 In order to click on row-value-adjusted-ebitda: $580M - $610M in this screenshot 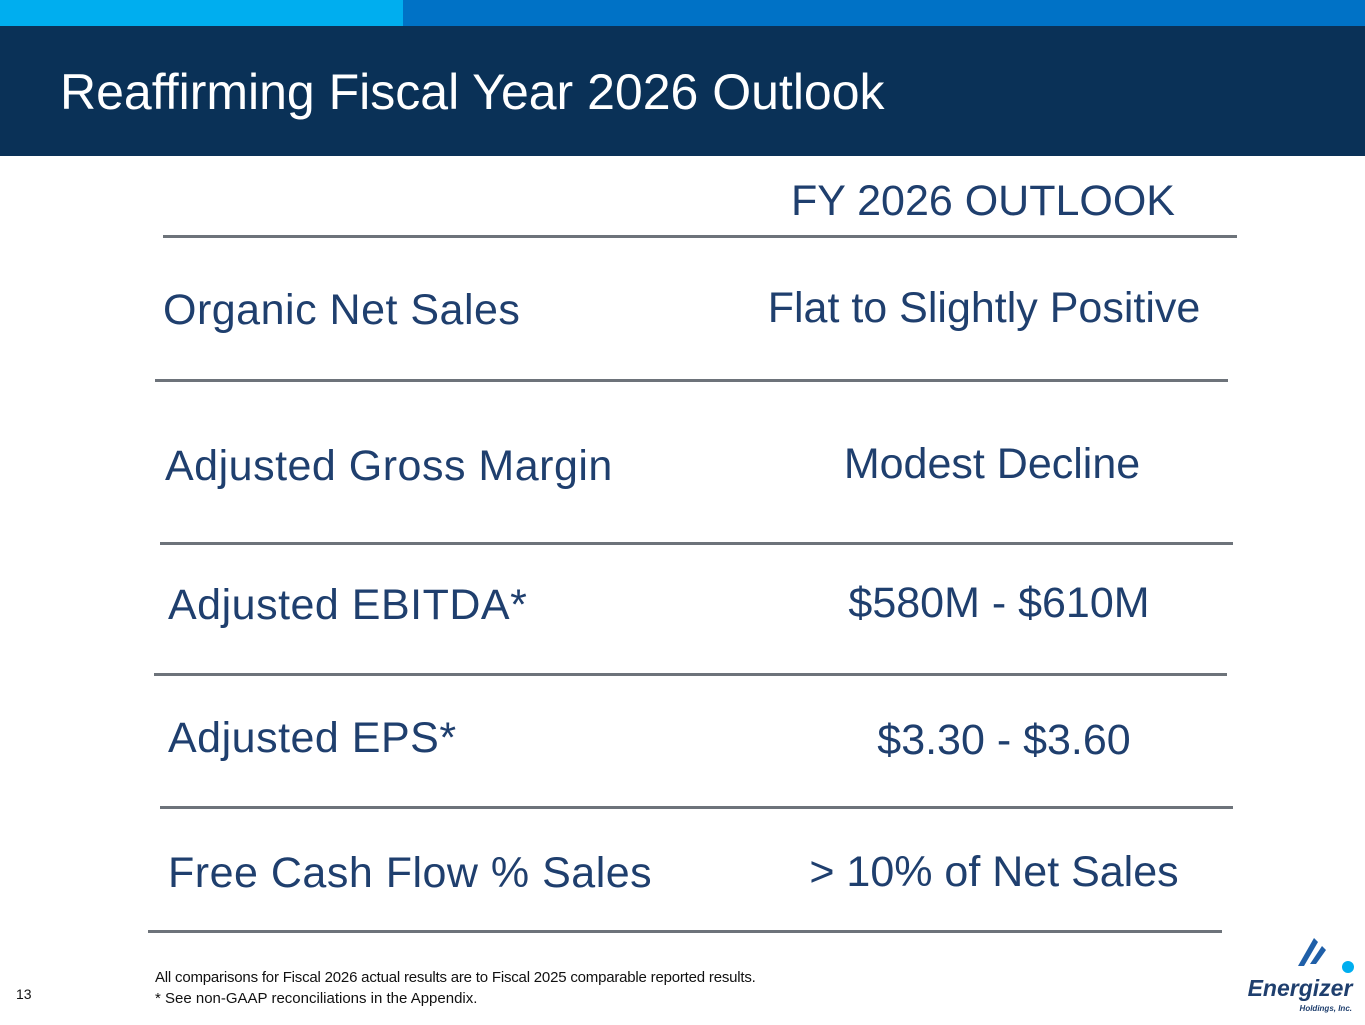, I will do `click(999, 603)`.